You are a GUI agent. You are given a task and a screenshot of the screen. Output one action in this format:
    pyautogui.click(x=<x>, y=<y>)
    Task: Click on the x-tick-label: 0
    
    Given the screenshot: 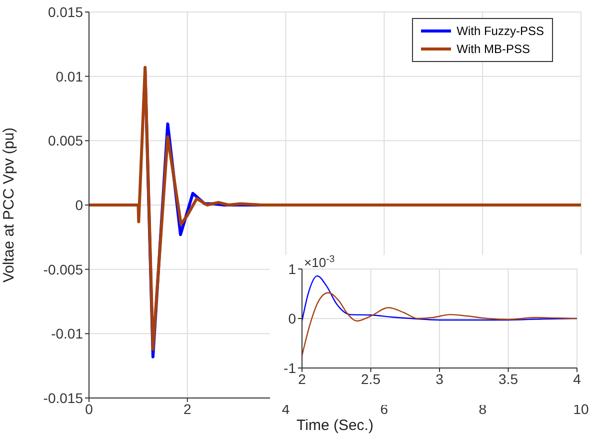 What is the action you would take?
    pyautogui.click(x=89, y=408)
    